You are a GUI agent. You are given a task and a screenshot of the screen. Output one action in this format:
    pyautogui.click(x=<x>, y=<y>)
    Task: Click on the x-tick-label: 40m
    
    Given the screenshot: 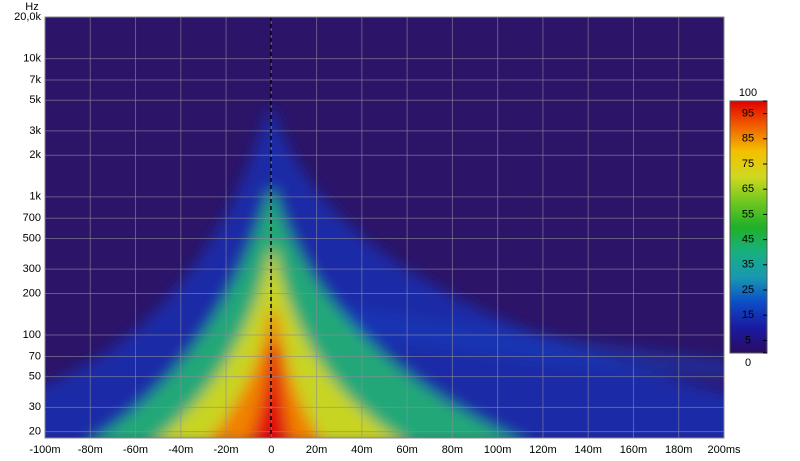 What is the action you would take?
    pyautogui.click(x=361, y=450)
    